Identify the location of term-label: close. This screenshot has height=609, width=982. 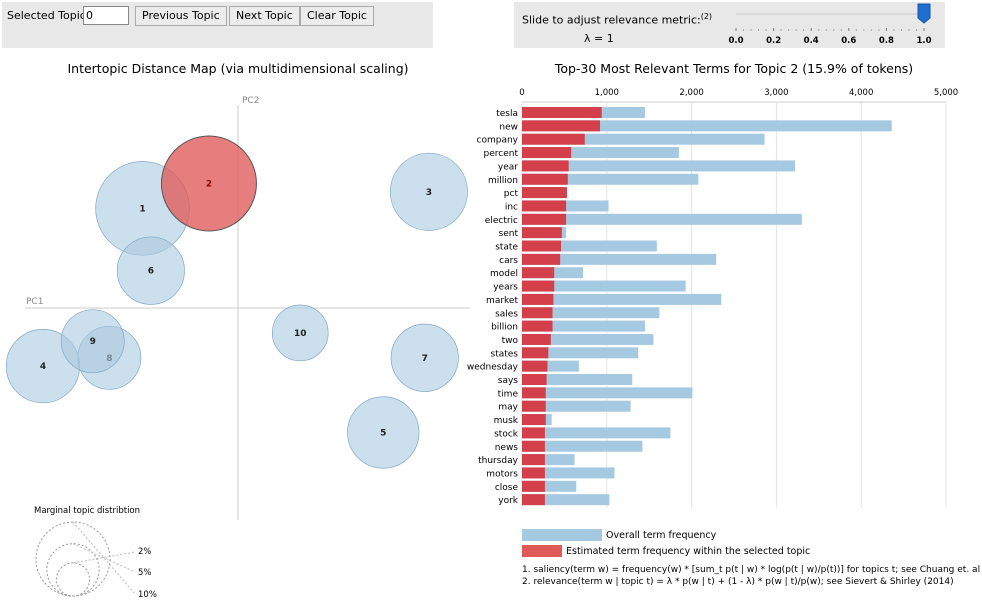
(507, 488).